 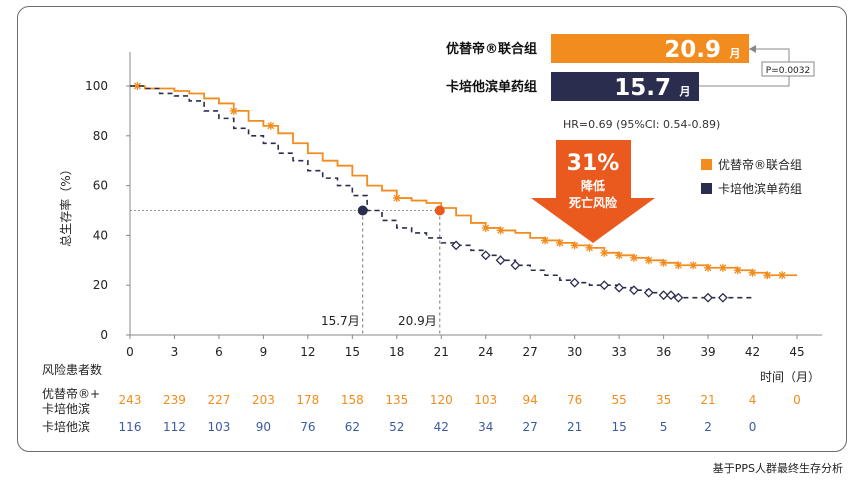 I want to click on y-tick-label: 60, so click(x=100, y=186).